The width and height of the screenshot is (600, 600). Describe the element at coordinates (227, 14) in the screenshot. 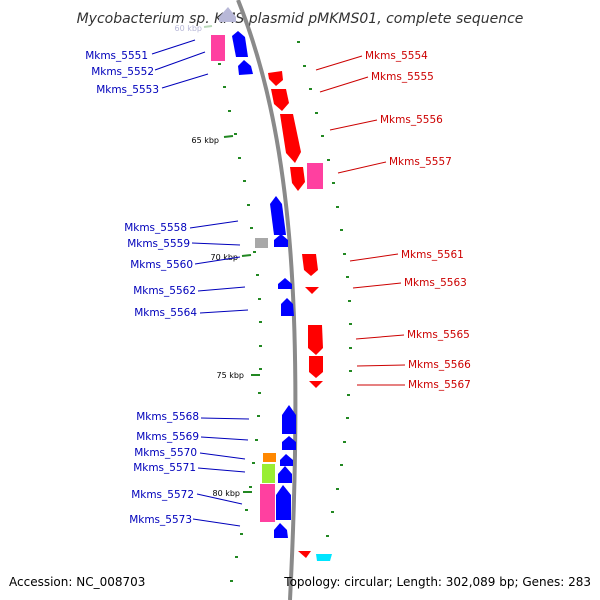

I see `gene-feature-faded` at that location.